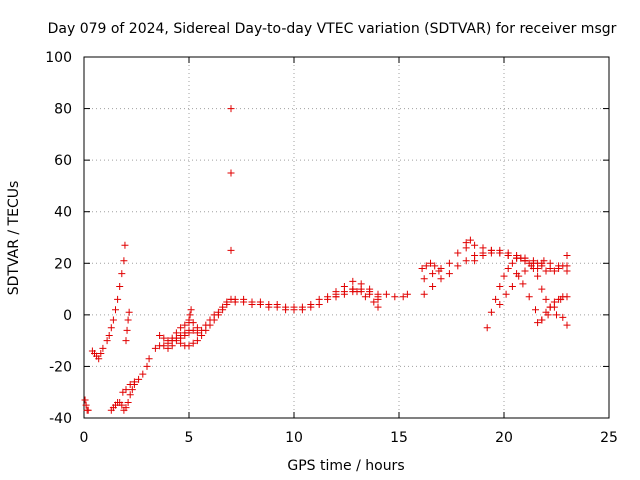 This screenshot has height=480, width=640. Describe the element at coordinates (63, 161) in the screenshot. I see `y-tick-label: 60` at that location.